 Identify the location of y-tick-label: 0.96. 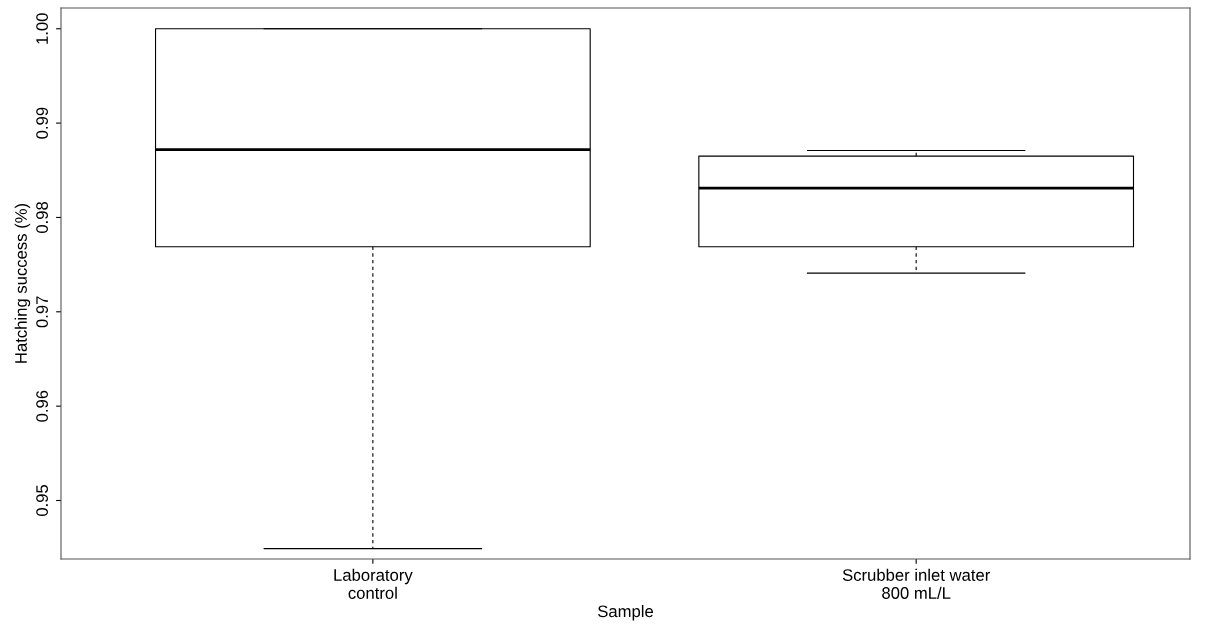
(42, 406).